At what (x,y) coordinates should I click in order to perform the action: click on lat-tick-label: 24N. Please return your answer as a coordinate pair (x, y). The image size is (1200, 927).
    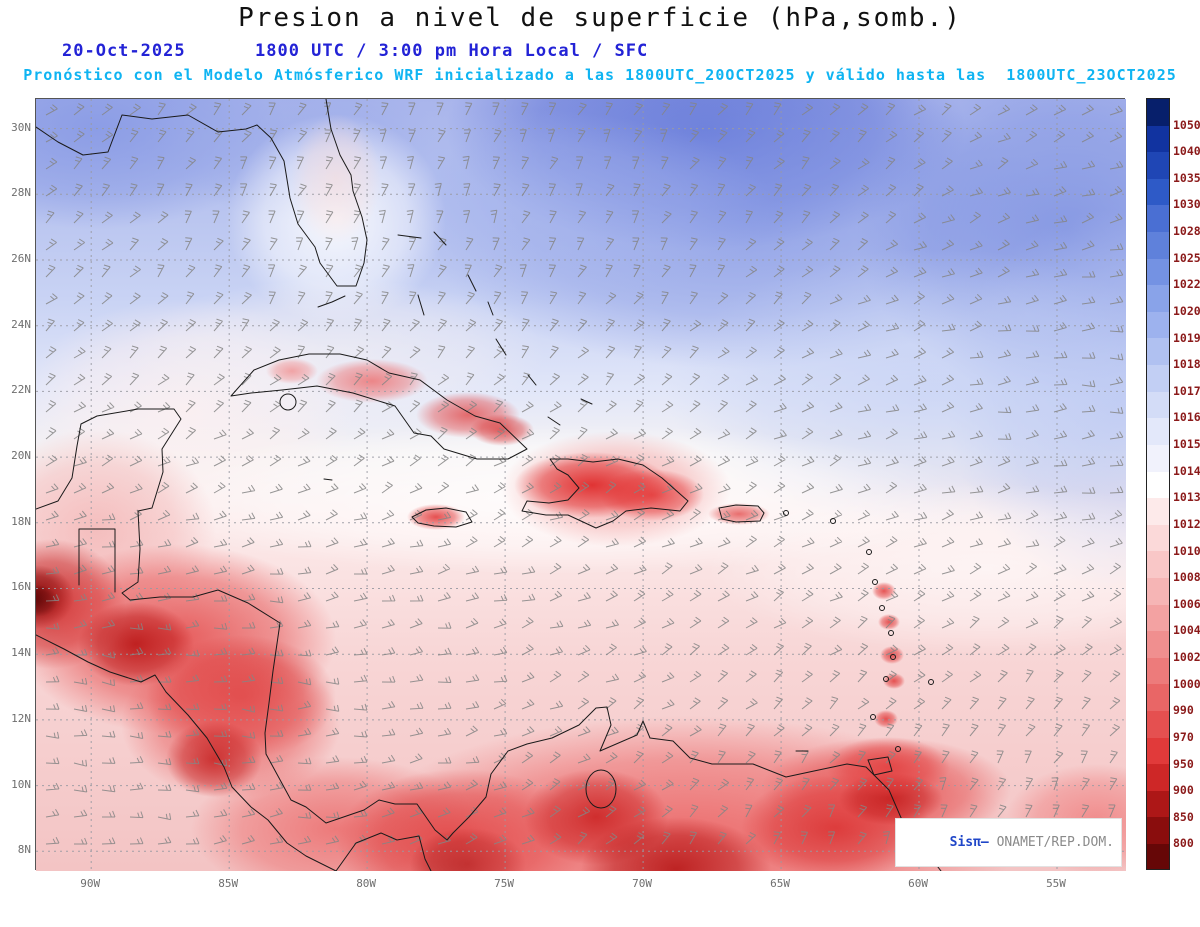
    Looking at the image, I should click on (21, 324).